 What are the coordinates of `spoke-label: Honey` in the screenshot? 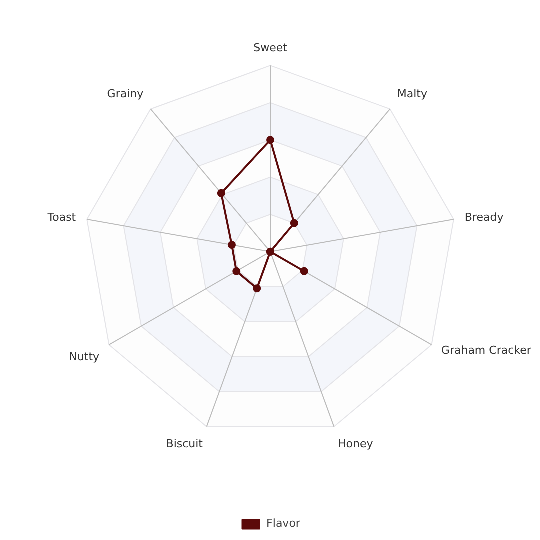 It's located at (356, 443).